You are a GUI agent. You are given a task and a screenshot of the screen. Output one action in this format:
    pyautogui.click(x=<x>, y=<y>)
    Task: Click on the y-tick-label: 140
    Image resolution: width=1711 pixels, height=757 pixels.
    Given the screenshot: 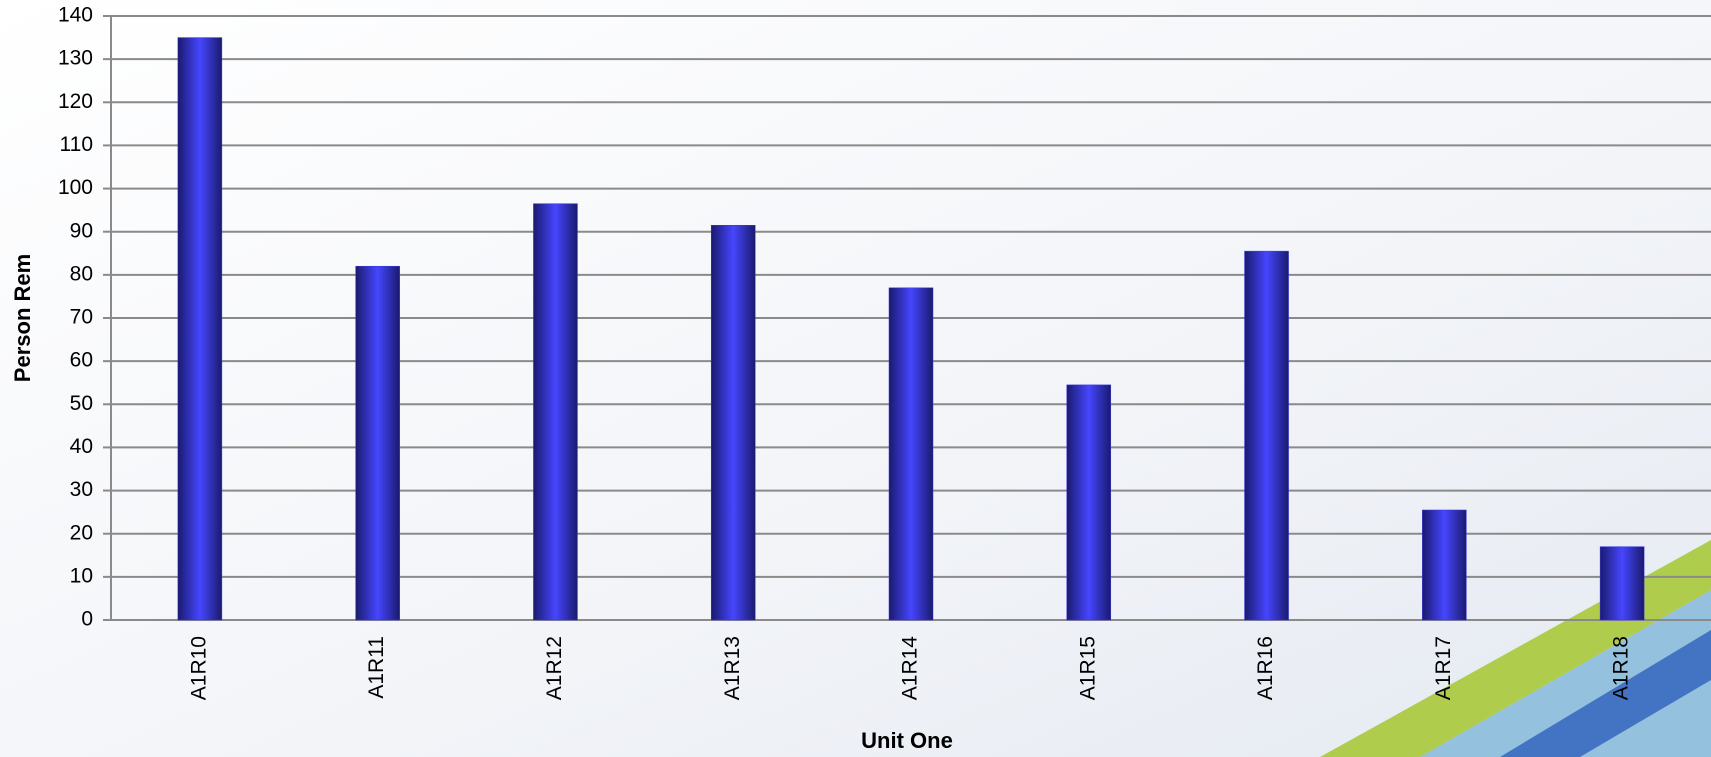 What is the action you would take?
    pyautogui.click(x=75, y=15)
    